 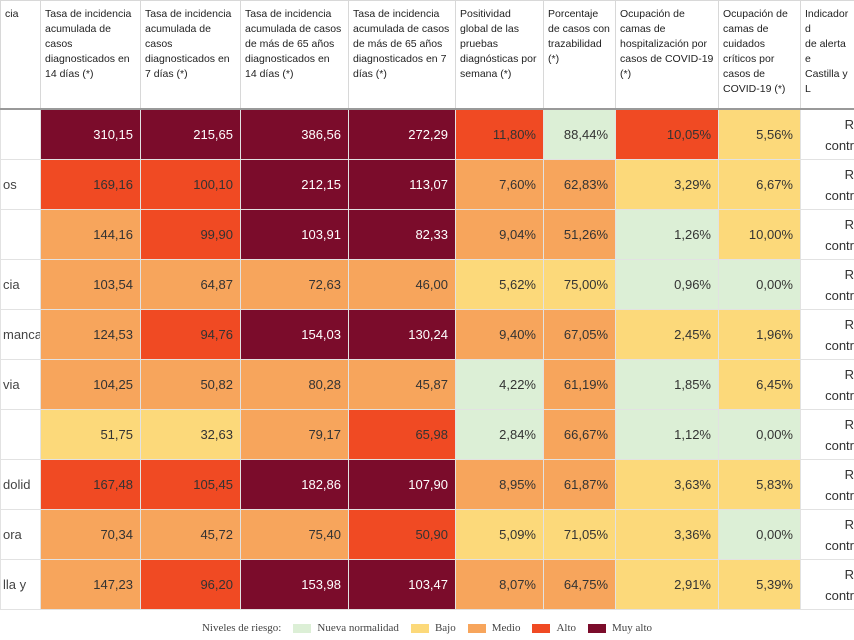 I want to click on value-cell: 75,40, so click(x=294, y=534).